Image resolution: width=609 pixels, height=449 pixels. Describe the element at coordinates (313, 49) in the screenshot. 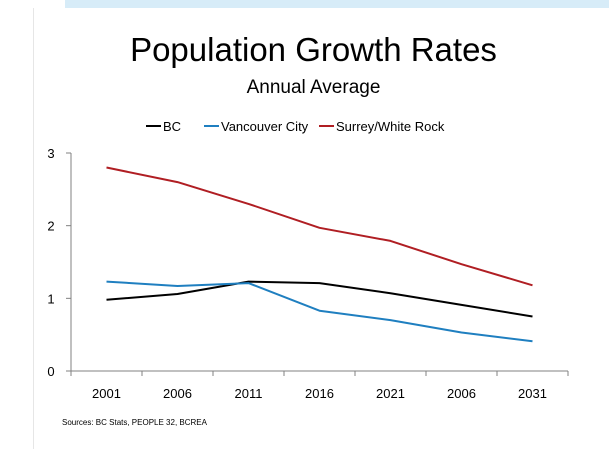

I see `chart-title: Population Growth Rates` at that location.